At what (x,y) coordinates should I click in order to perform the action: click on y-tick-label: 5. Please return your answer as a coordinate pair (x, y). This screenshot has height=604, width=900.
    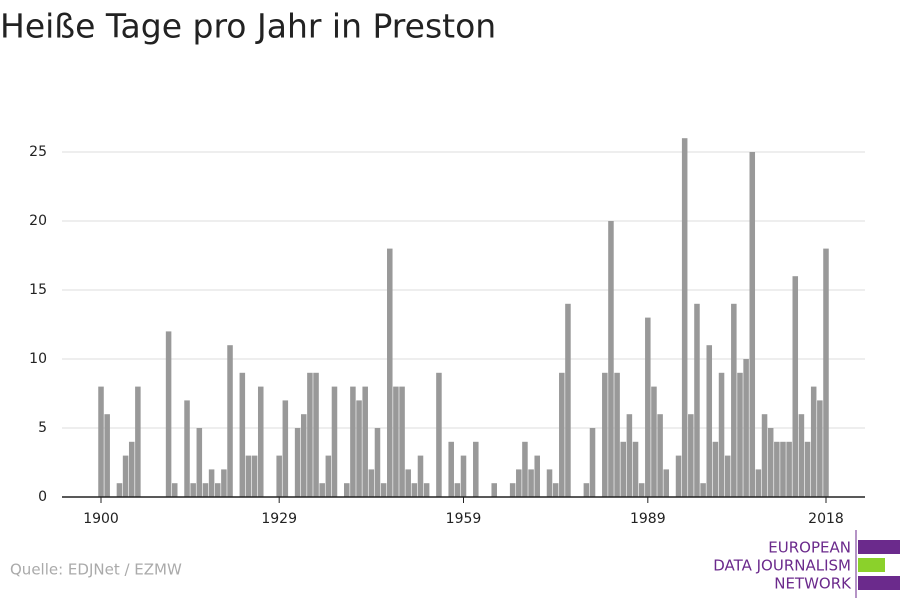
    Looking at the image, I should click on (42, 428).